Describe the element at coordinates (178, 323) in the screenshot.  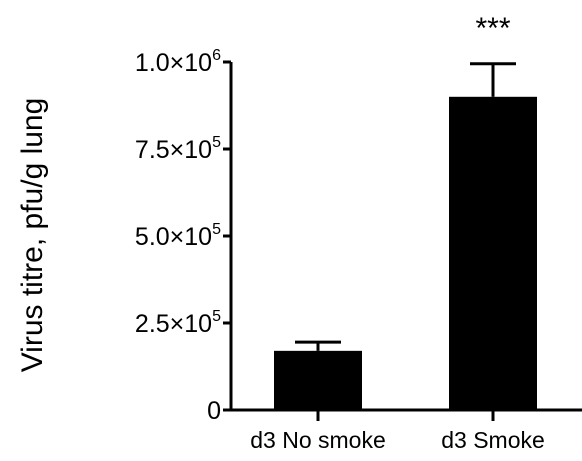
I see `y-tick-label-1: 2.5×10⁵` at that location.